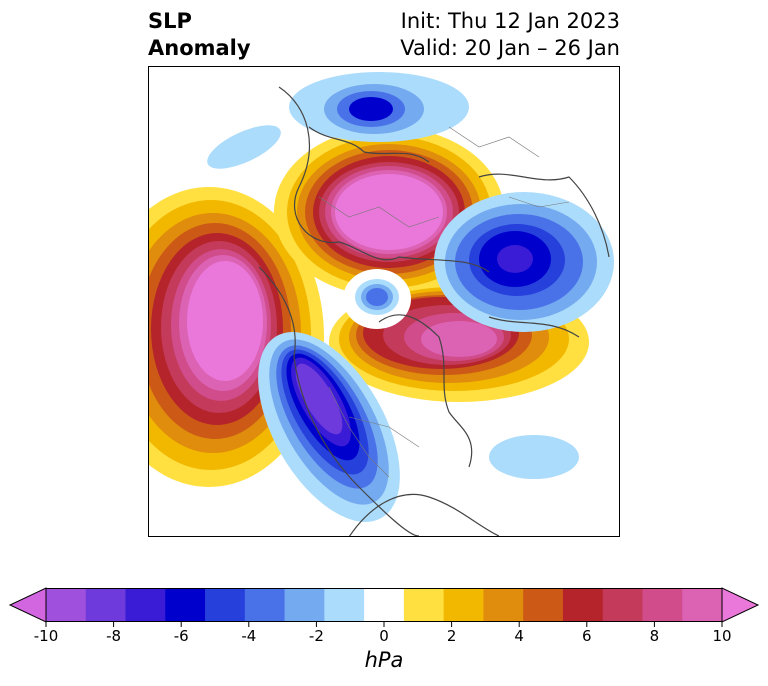  What do you see at coordinates (384, 636) in the screenshot?
I see `colorbar-tick-label: 0` at bounding box center [384, 636].